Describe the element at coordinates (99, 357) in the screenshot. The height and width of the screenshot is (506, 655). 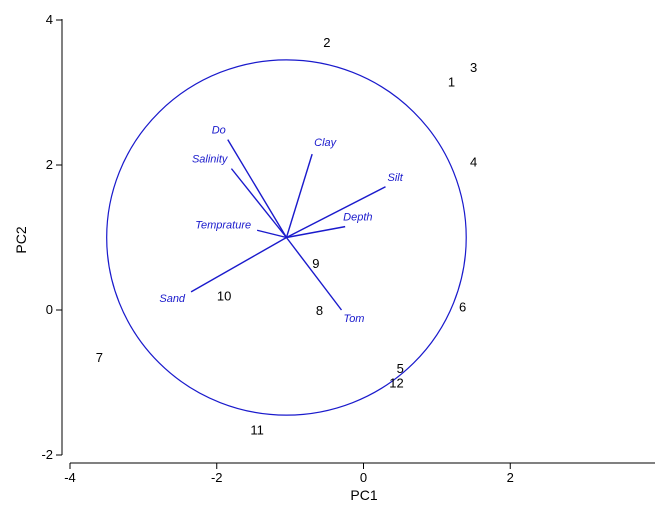
I see `point-label-7: 7` at that location.